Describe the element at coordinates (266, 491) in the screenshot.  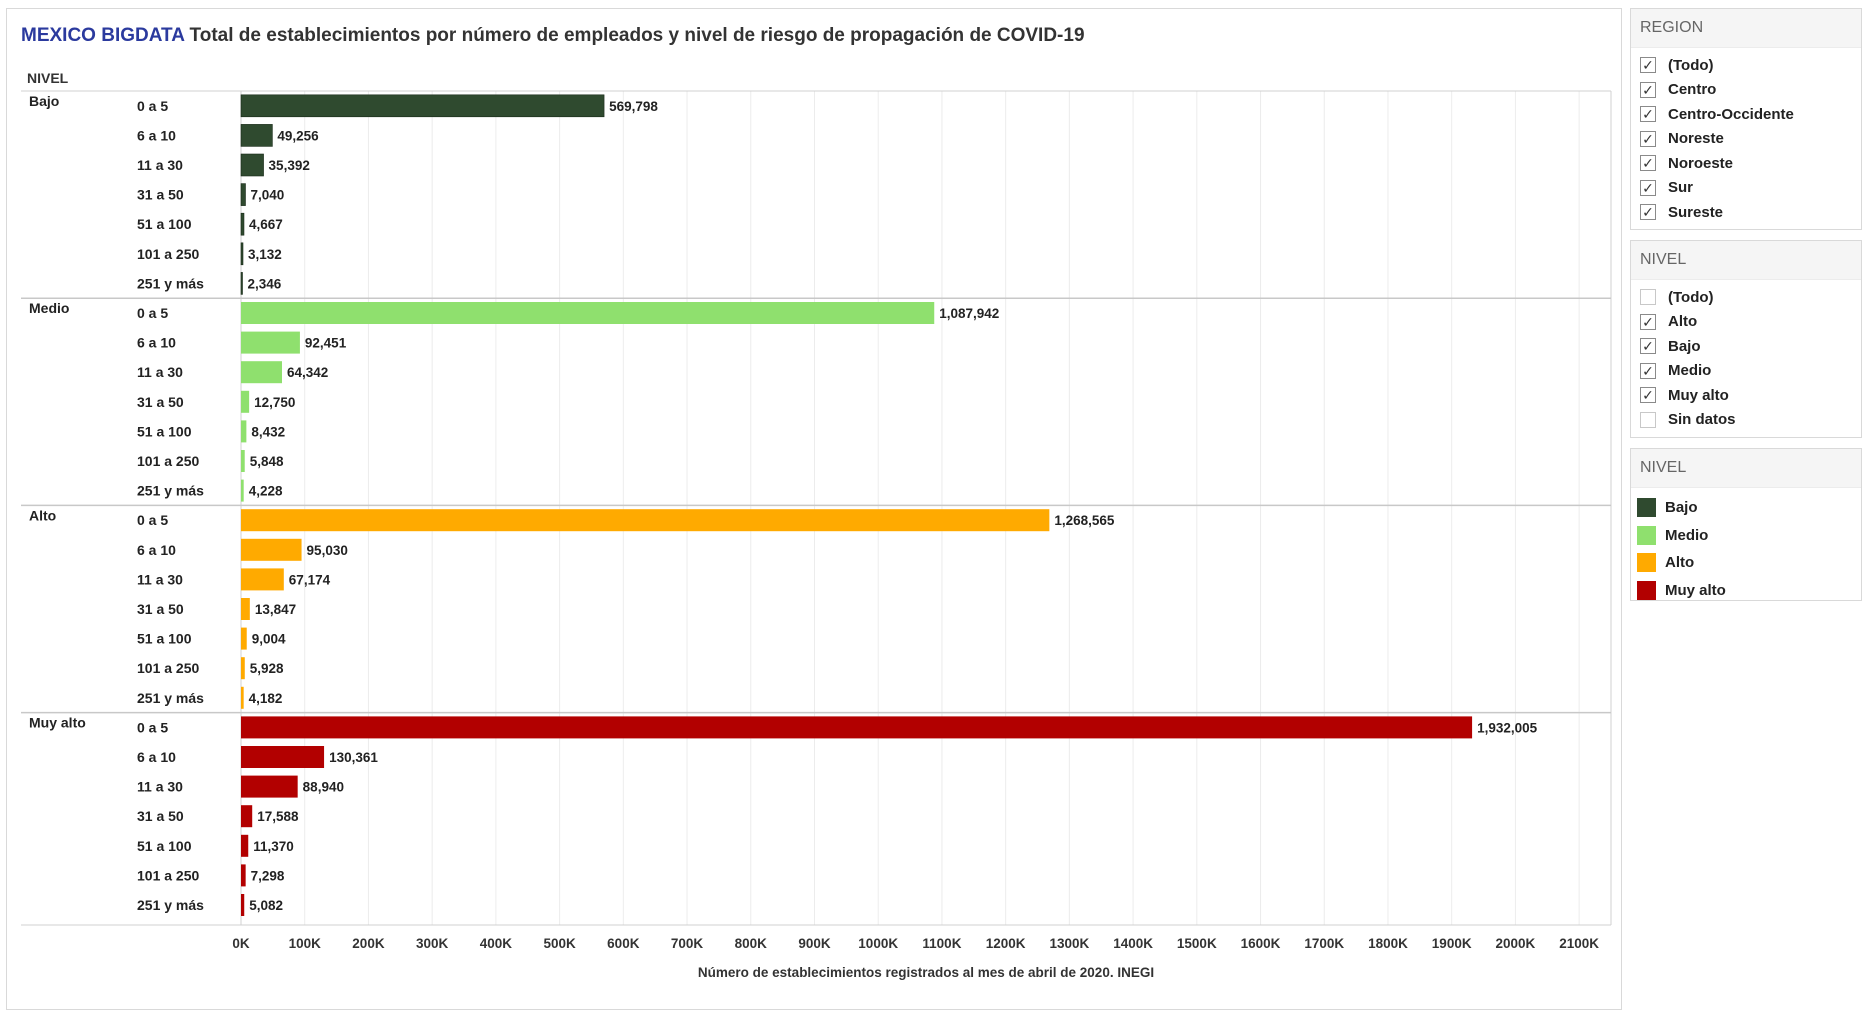
I see `data-label: 4,228` at that location.